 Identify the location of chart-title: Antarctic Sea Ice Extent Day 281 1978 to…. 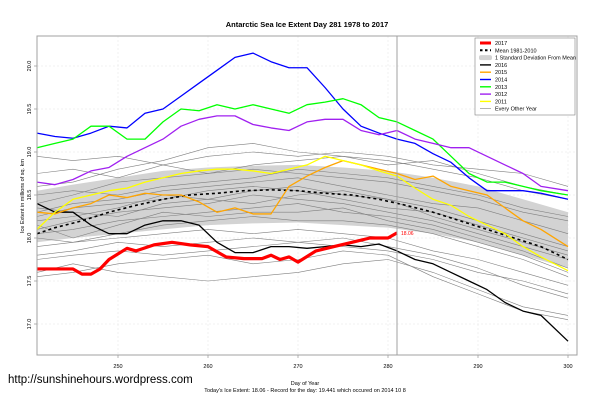
(307, 24).